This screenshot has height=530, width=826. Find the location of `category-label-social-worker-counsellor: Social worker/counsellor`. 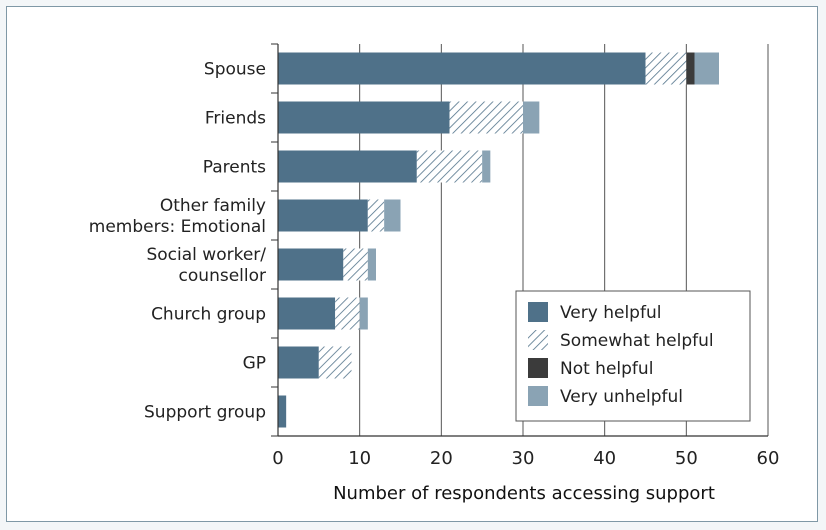

category-label-social-worker-counsellor: Social worker/counsellor is located at coordinates (206, 265).